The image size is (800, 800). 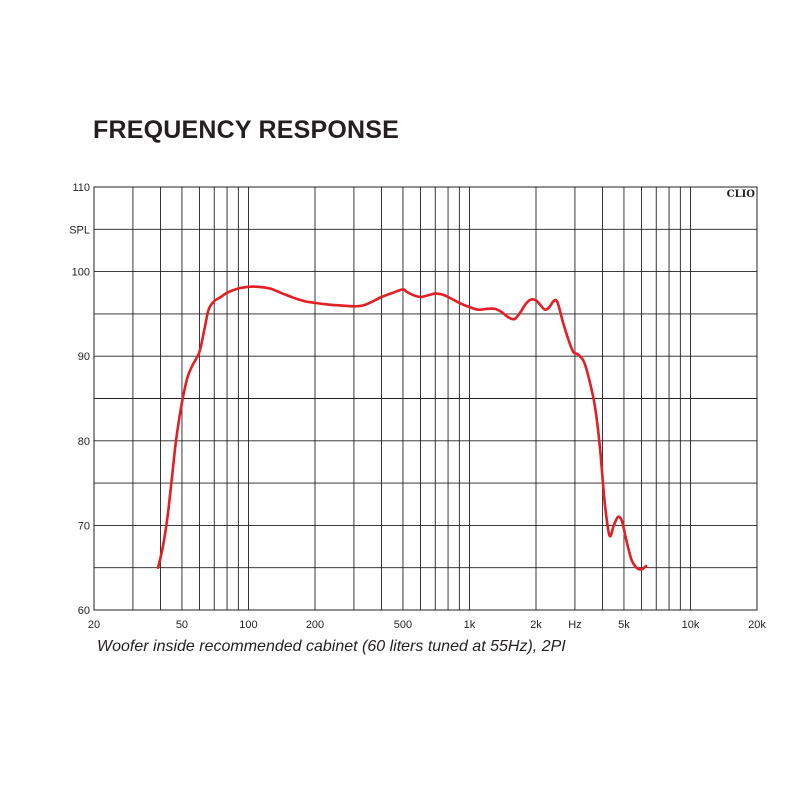 What do you see at coordinates (84, 442) in the screenshot?
I see `y-tick-label: 80` at bounding box center [84, 442].